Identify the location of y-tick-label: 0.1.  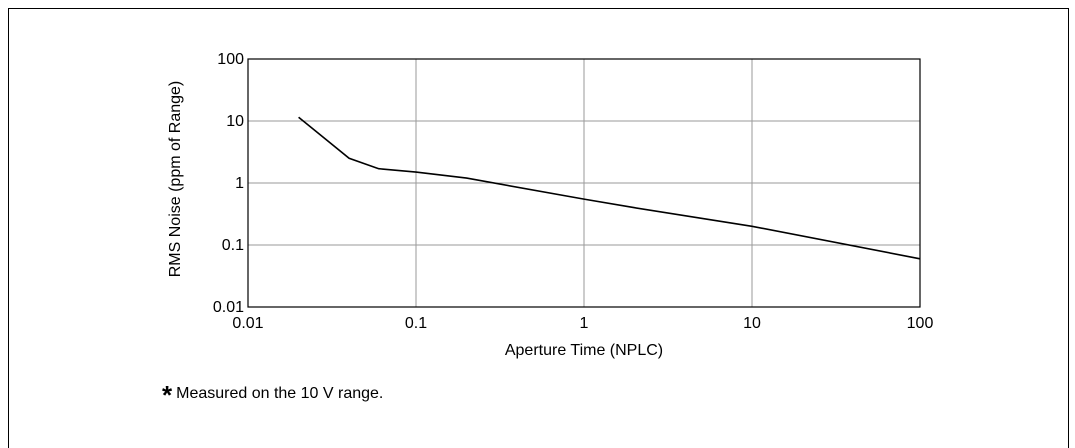
(233, 245).